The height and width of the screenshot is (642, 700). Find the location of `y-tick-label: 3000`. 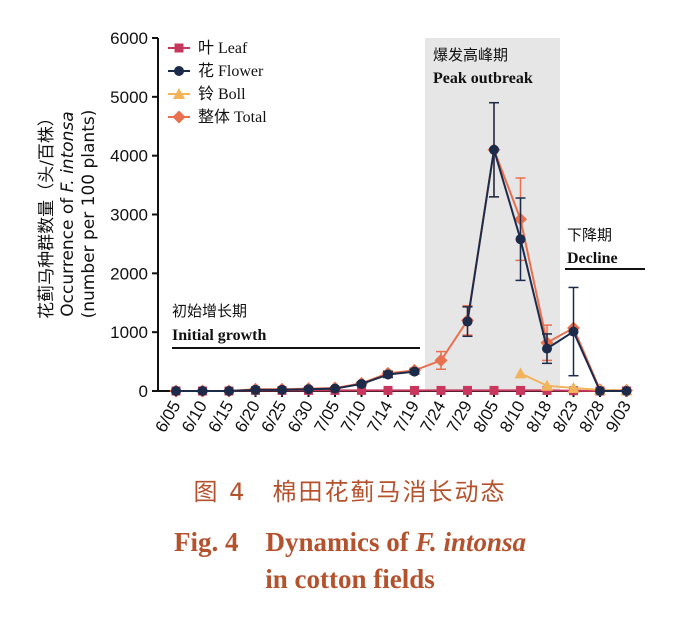

y-tick-label: 3000 is located at coordinates (129, 215).